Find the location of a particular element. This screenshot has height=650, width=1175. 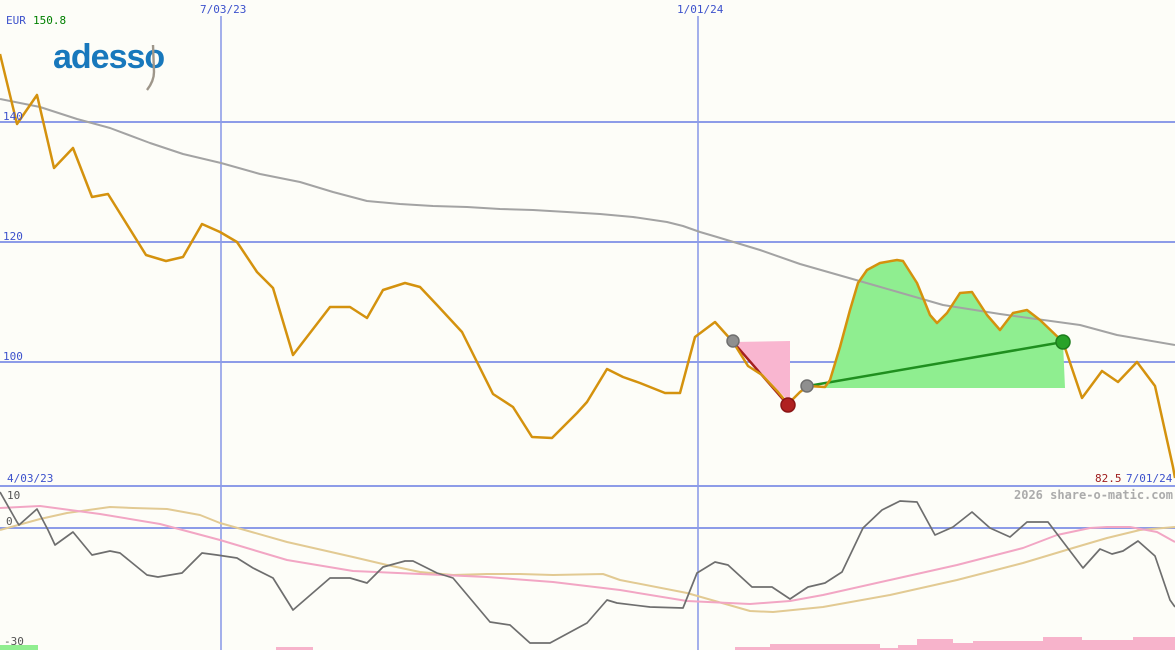

uptrend-line is located at coordinates (935, 364).